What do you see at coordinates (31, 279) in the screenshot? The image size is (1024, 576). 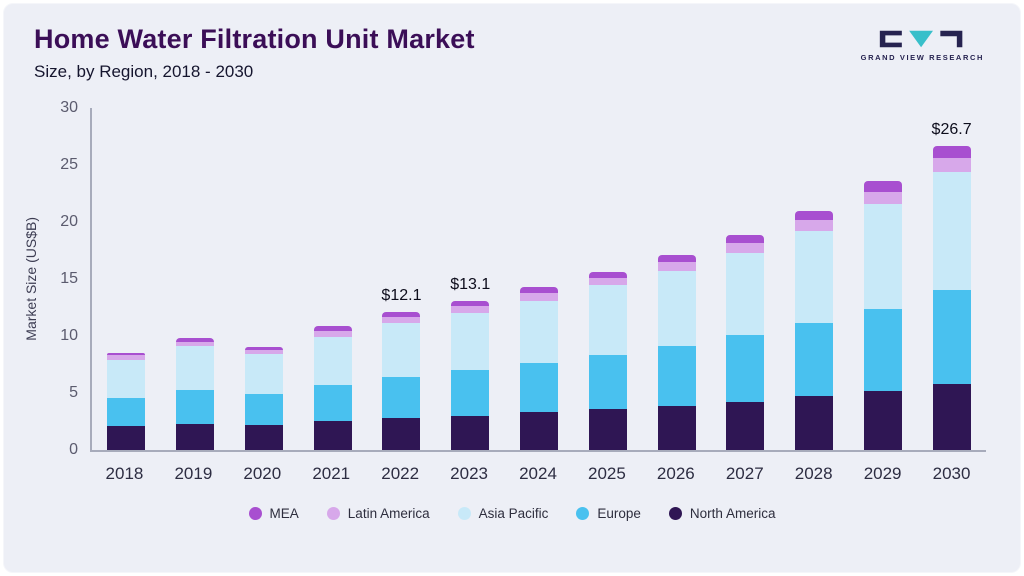 I see `y-axis-label: Market Size (US$B)` at bounding box center [31, 279].